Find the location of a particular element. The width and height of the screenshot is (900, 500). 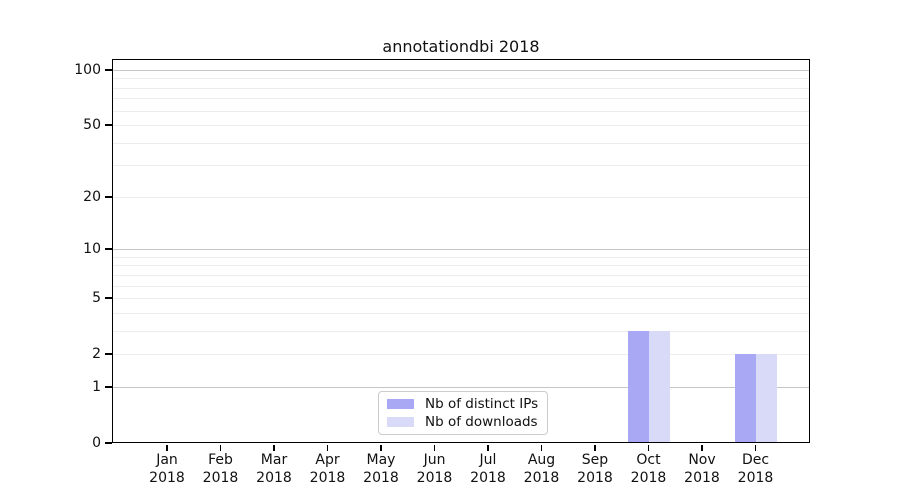

bar-distinct-ips-oct is located at coordinates (638, 386).